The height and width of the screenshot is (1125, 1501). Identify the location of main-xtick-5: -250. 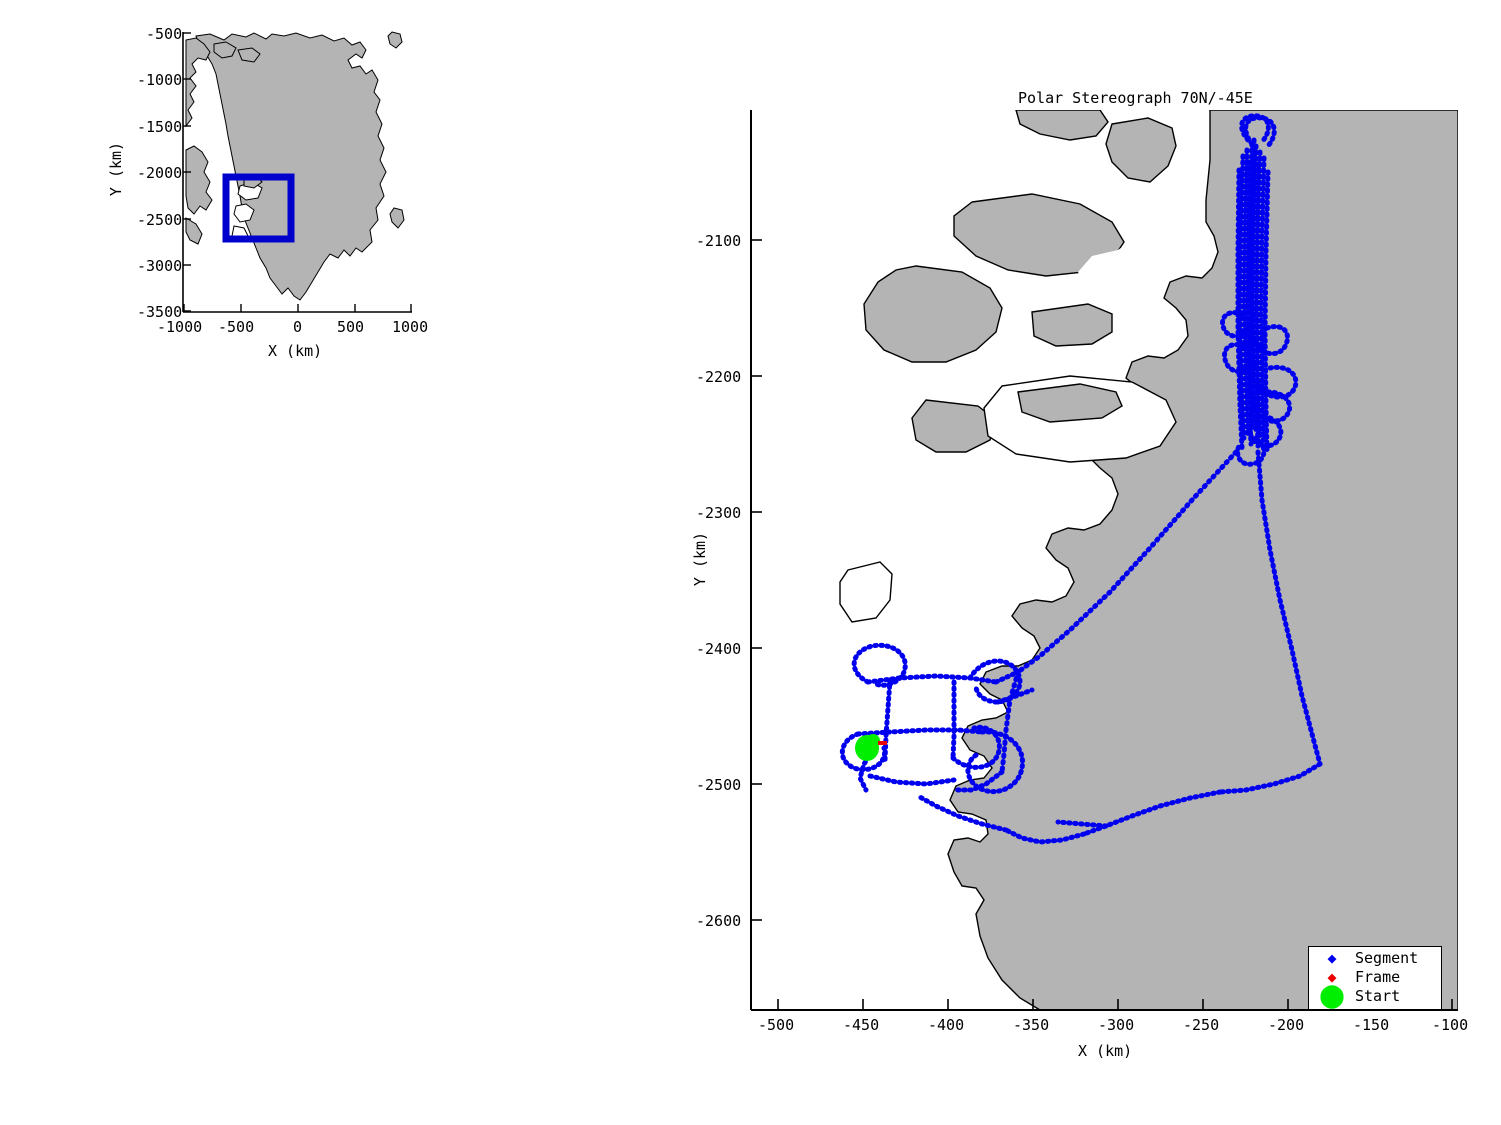
(1201, 1025).